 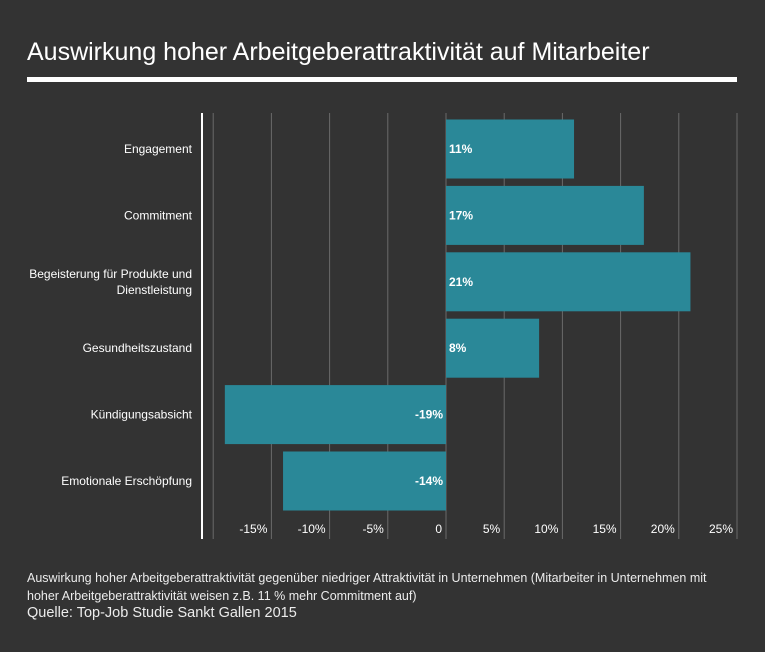 I want to click on bar-value-label: 21%, so click(x=461, y=282).